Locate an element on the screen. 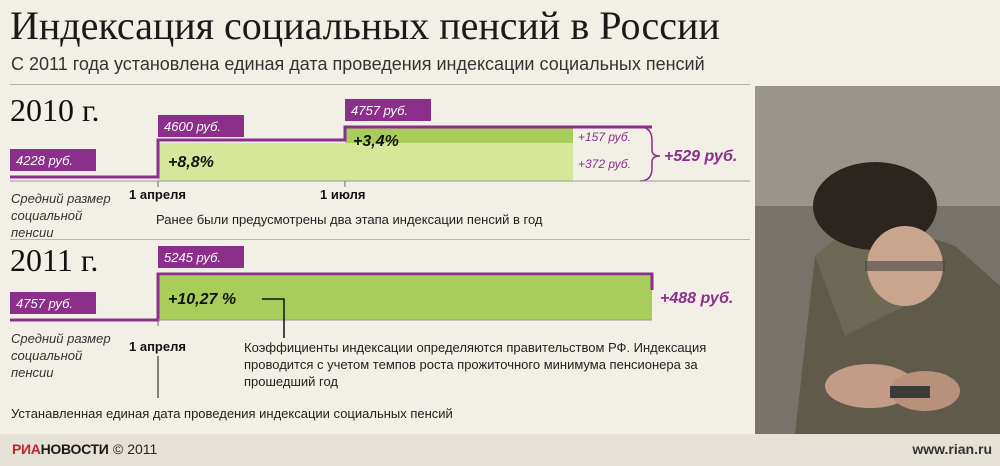  pension-line-2011 is located at coordinates (332, 297).